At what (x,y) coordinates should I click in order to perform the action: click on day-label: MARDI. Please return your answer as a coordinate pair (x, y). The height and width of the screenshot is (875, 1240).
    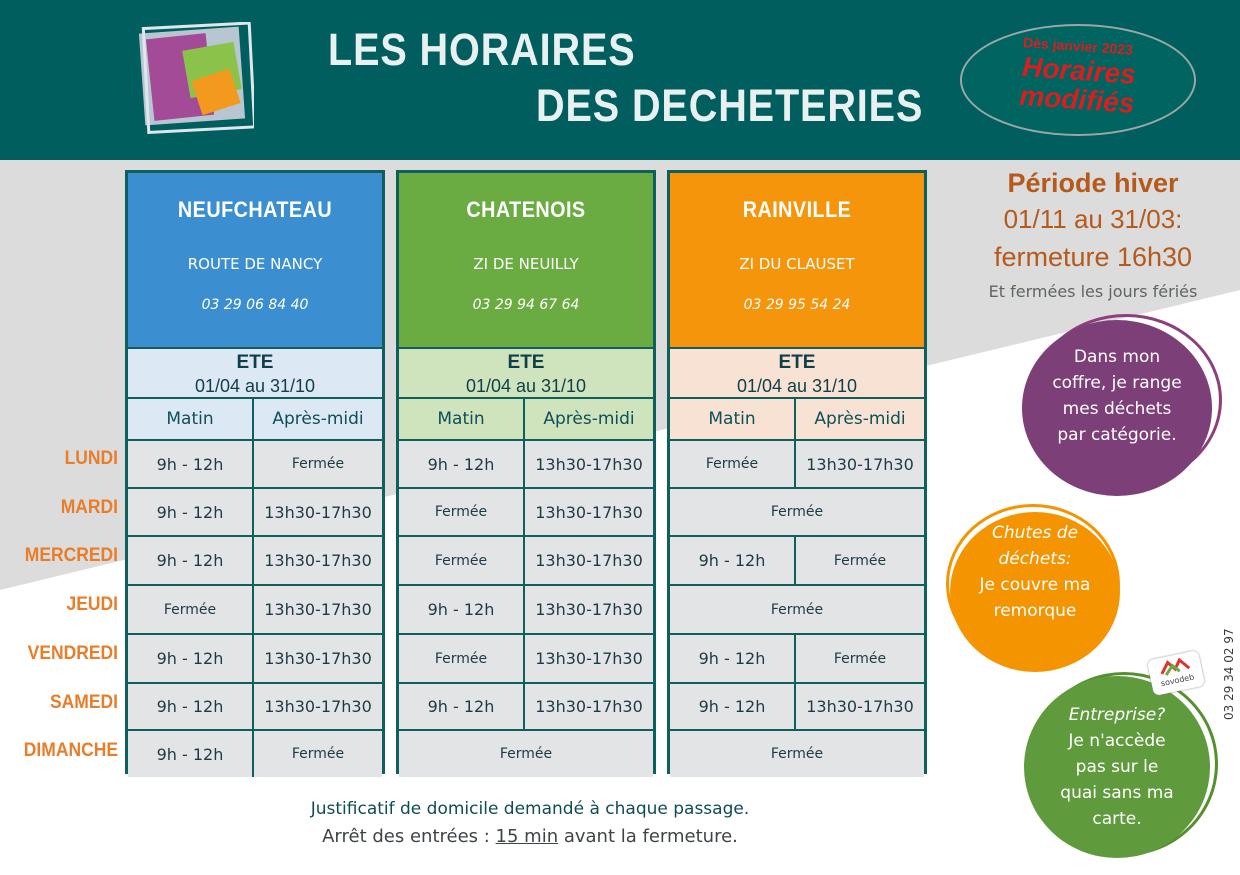
    Looking at the image, I should click on (89, 507).